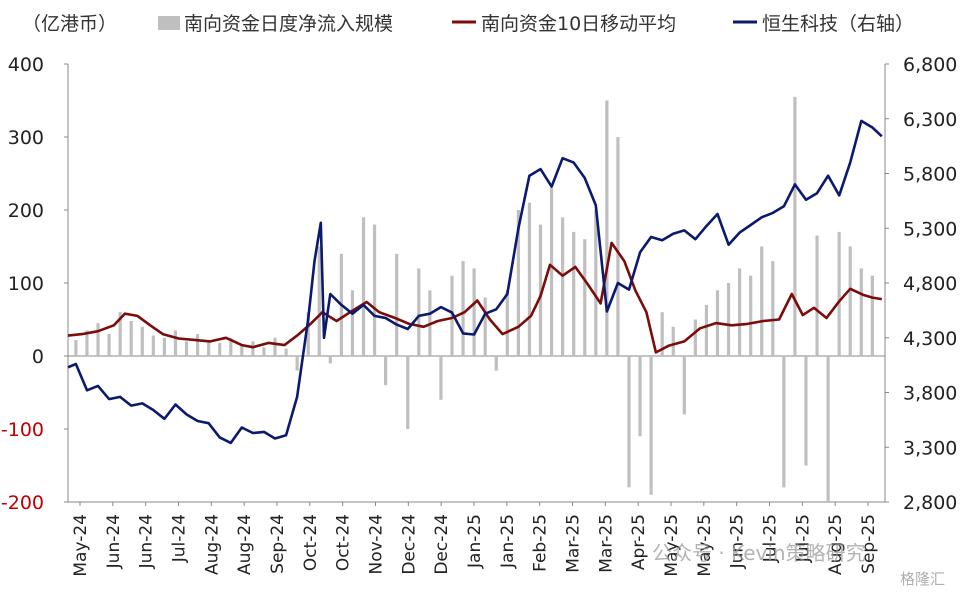  I want to click on x-tick-label: Dec-24, so click(409, 544).